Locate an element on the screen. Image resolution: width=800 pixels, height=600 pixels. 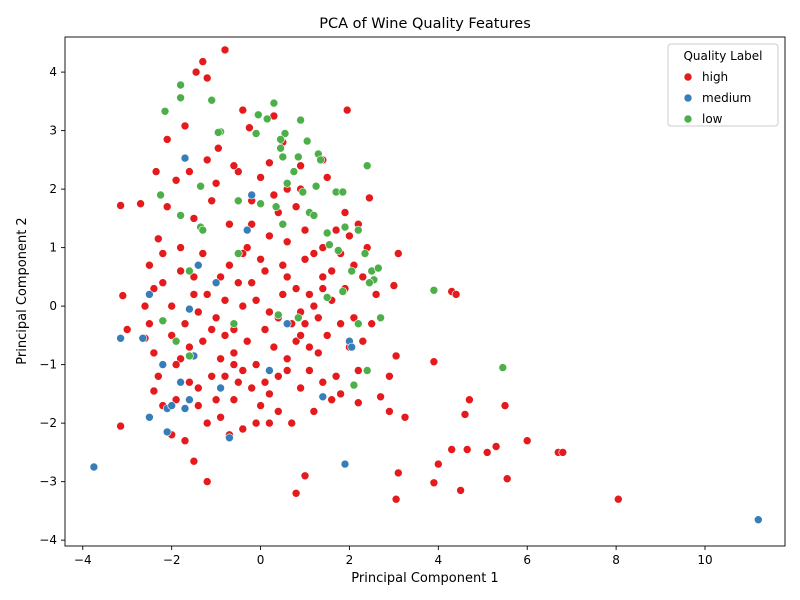
legend-box is located at coordinates (723, 85).